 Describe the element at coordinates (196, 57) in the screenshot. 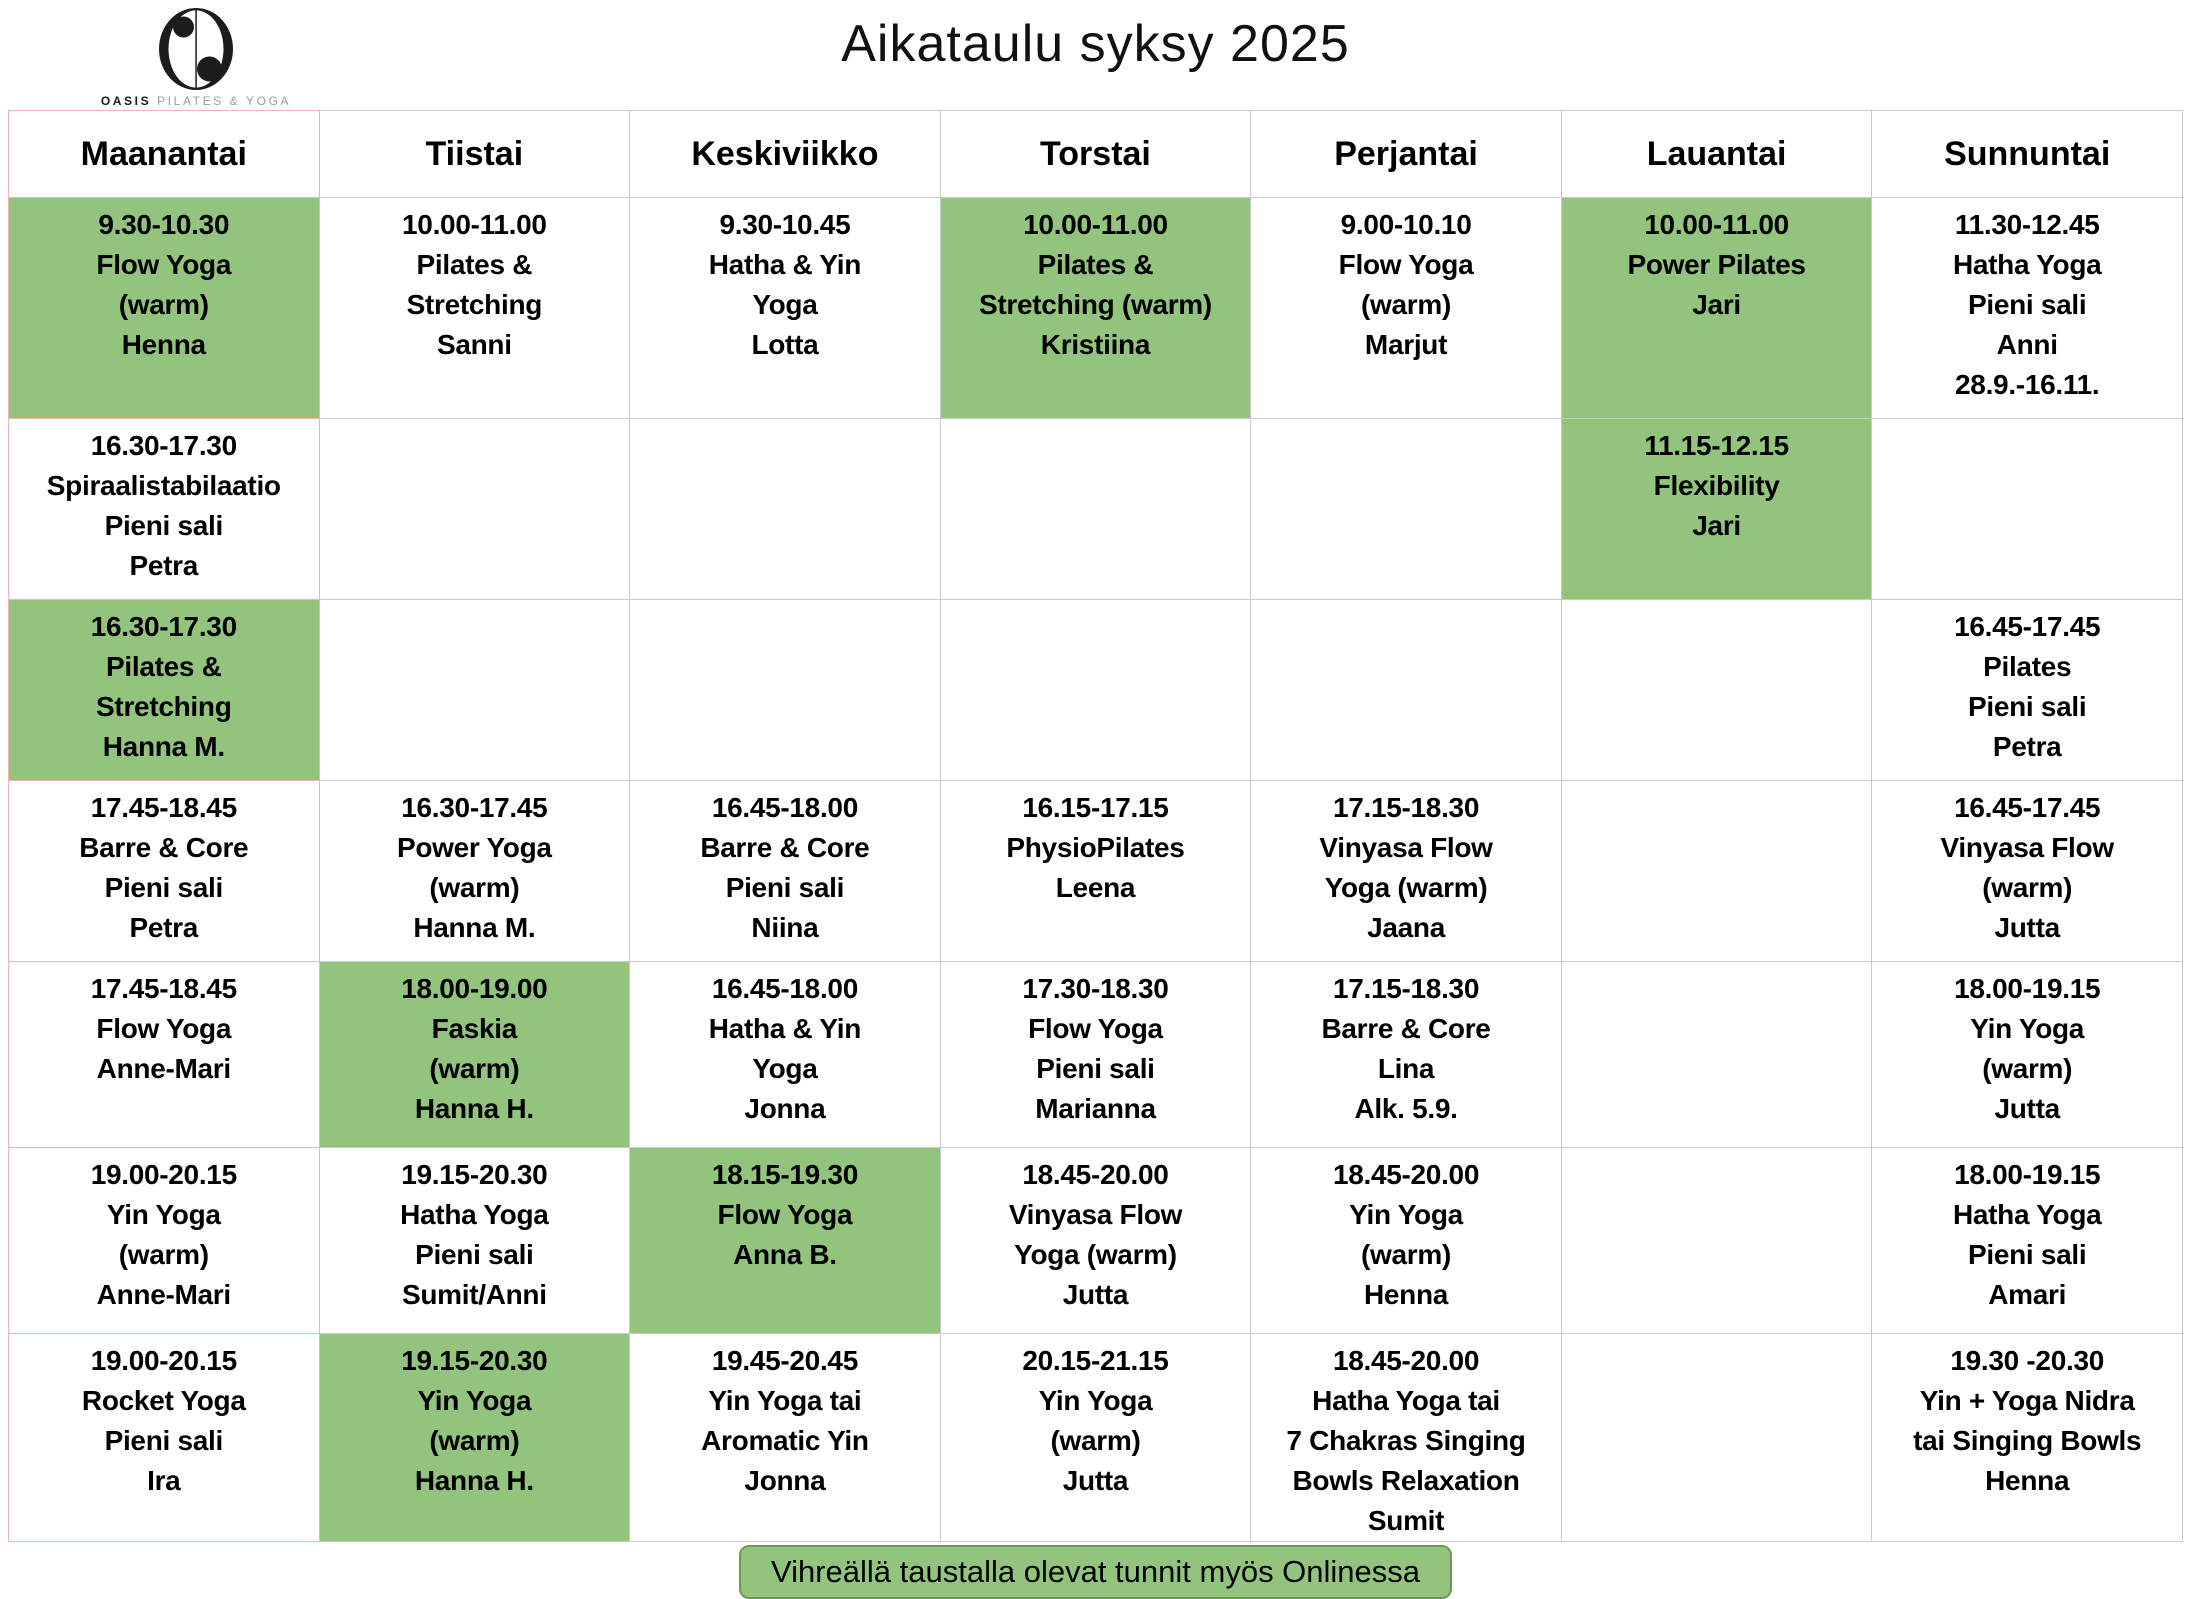

I see `oasis-logo: OASIS PILATES & YOGA` at that location.